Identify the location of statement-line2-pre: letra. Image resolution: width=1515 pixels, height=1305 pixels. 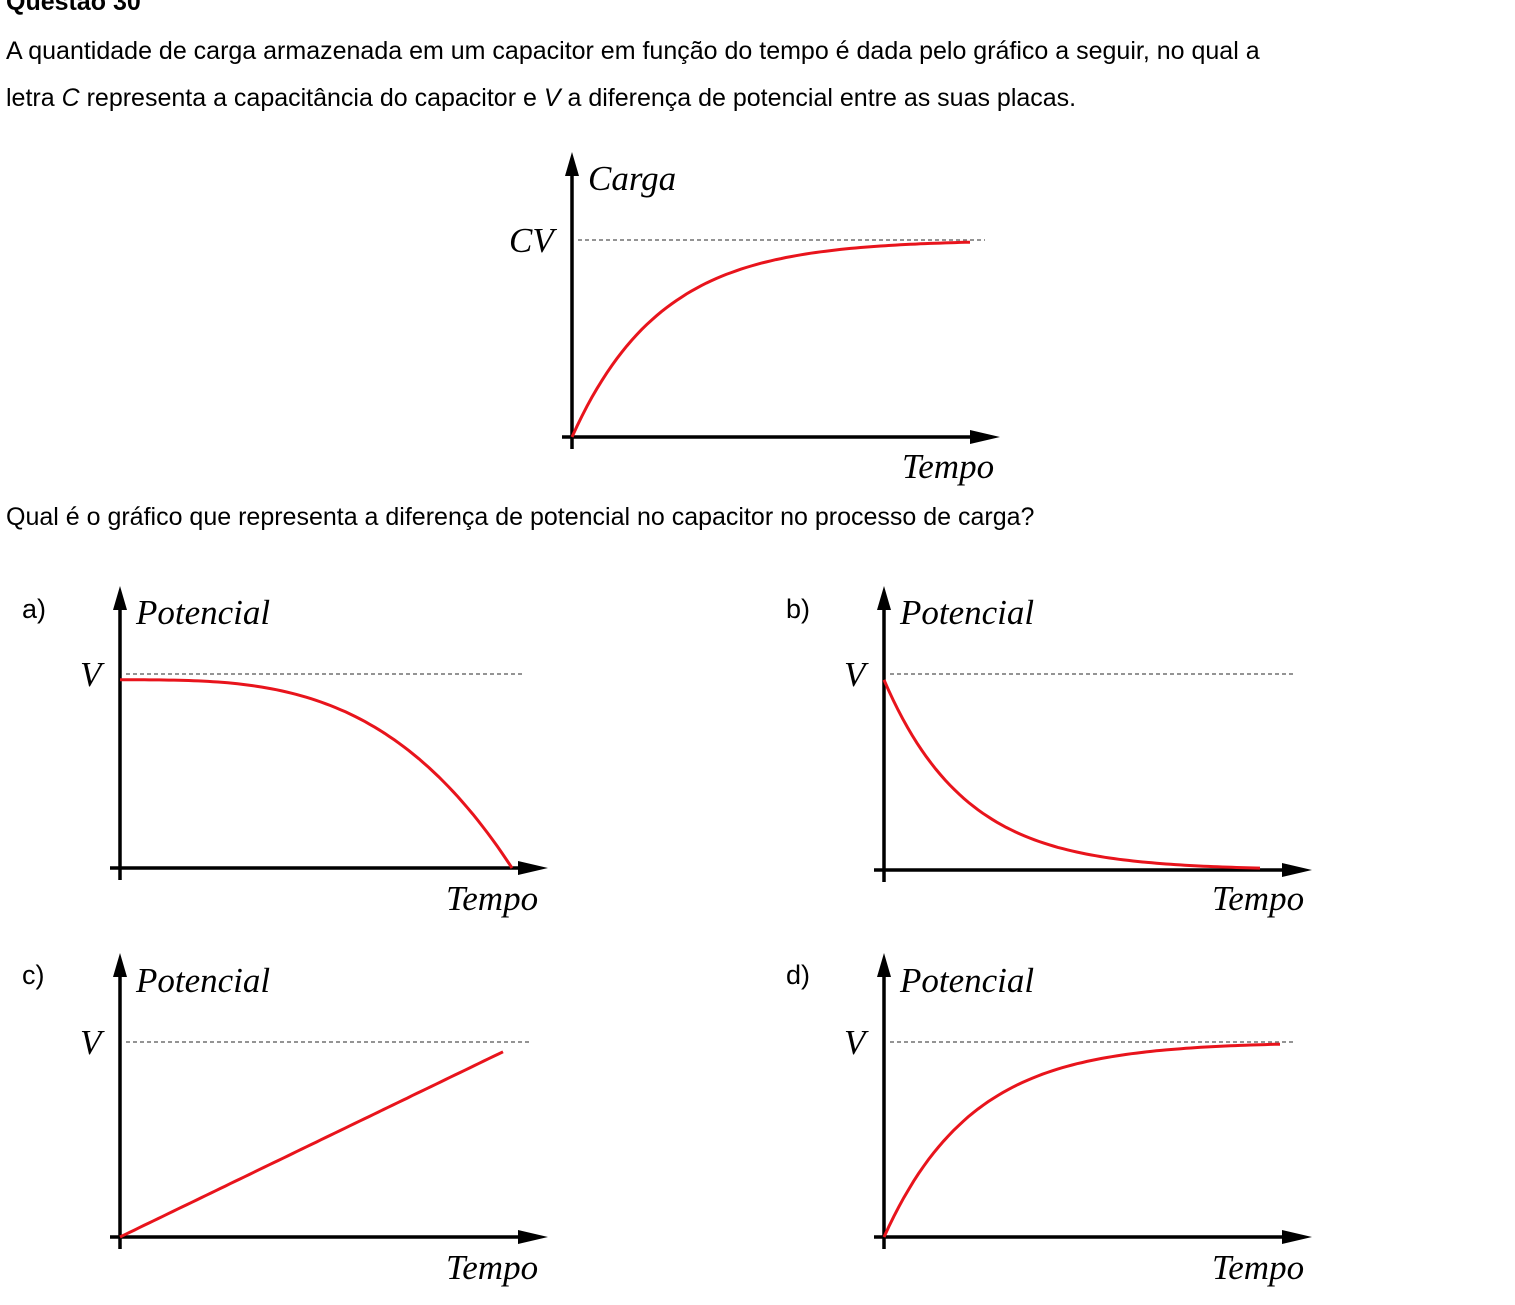
(34, 98).